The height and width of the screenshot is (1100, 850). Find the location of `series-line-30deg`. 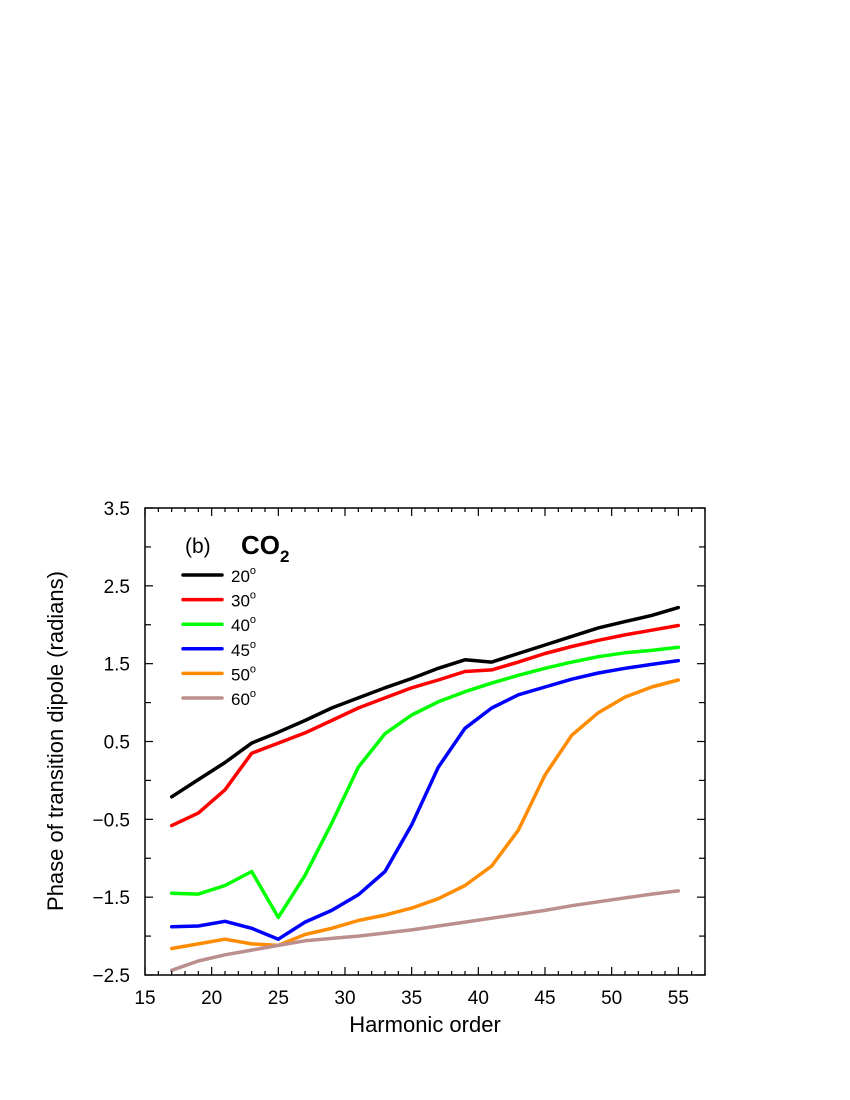

series-line-30deg is located at coordinates (425, 725).